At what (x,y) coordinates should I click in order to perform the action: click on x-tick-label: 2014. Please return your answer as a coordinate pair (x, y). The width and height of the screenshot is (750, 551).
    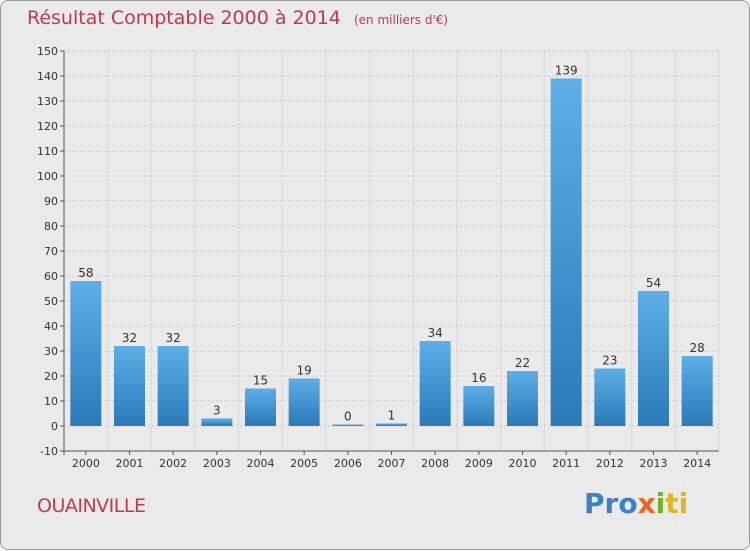
    Looking at the image, I should click on (697, 463).